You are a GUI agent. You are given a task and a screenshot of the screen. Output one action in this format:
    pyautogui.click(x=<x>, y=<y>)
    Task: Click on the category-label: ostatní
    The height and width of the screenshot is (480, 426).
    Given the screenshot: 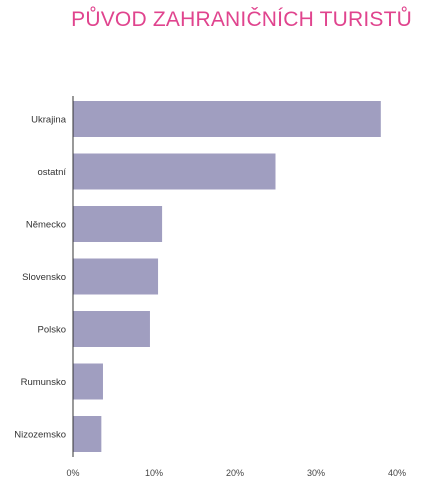 What is the action you would take?
    pyautogui.click(x=51, y=172)
    